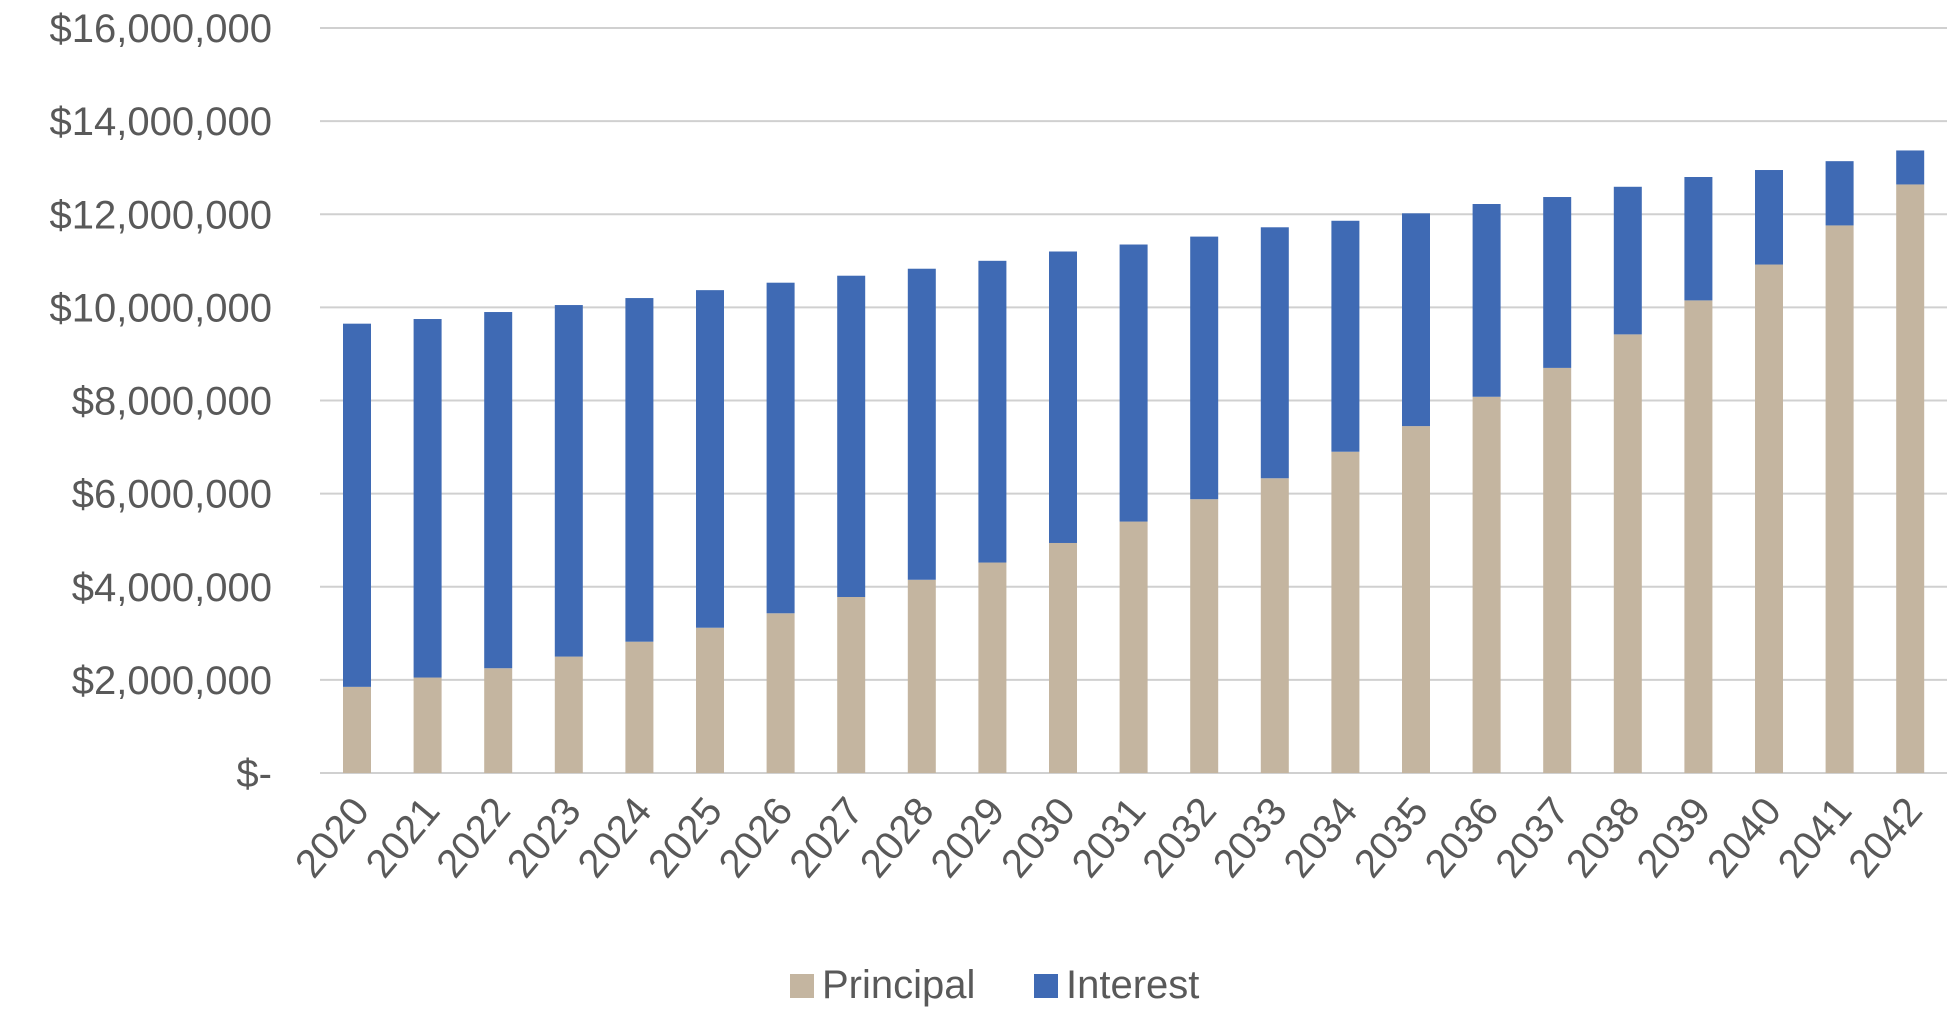 This screenshot has width=1947, height=1009. What do you see at coordinates (1204, 368) in the screenshot?
I see `bar-interest-2032` at bounding box center [1204, 368].